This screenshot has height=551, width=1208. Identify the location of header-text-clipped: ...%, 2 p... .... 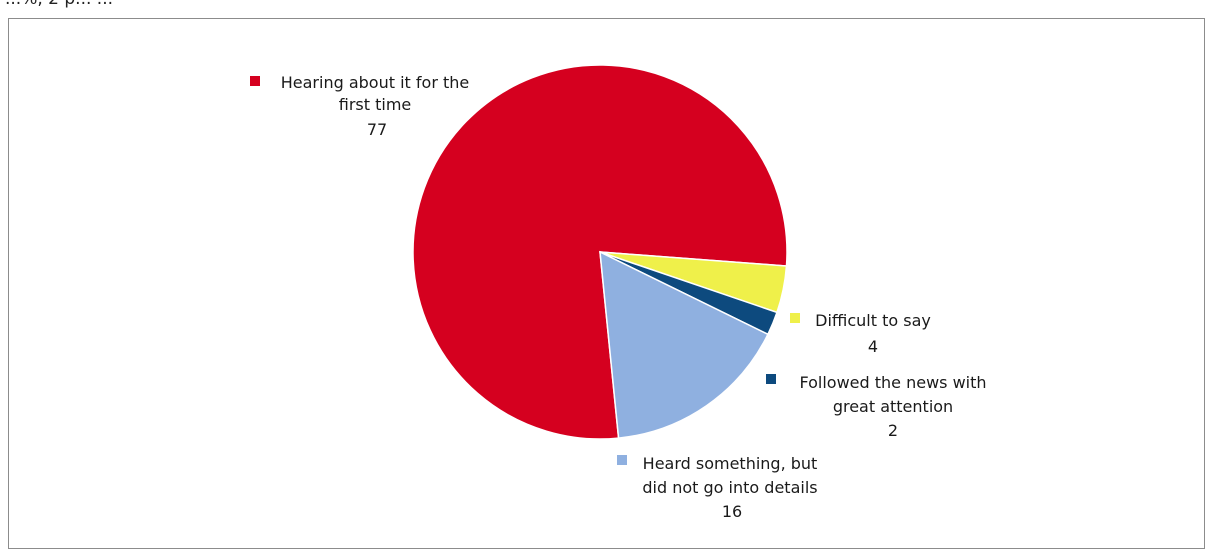
(59, 4).